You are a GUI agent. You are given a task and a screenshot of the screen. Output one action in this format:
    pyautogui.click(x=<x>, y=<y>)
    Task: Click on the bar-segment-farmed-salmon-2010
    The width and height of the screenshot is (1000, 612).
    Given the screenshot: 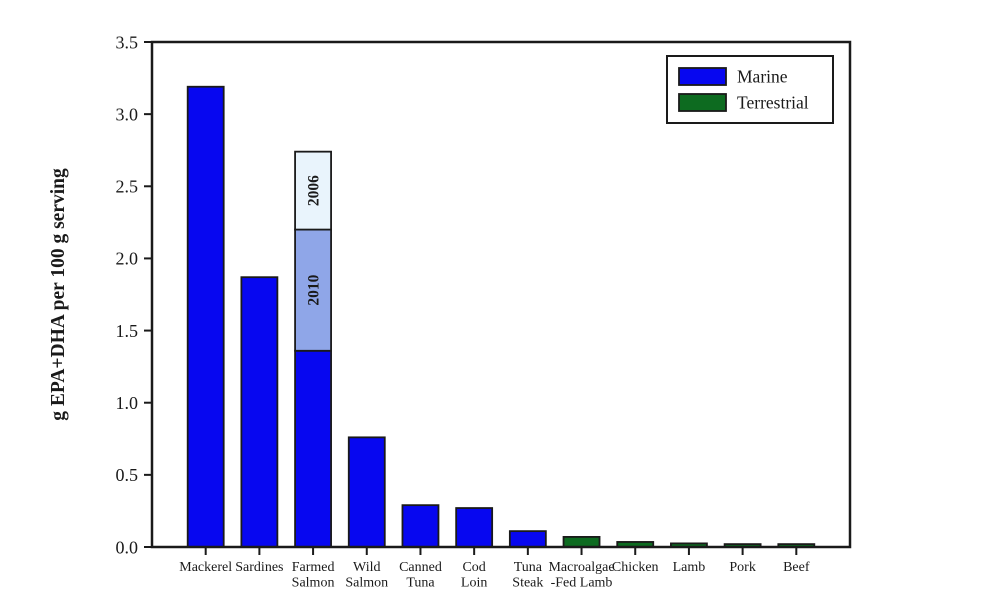 What is the action you would take?
    pyautogui.click(x=313, y=290)
    